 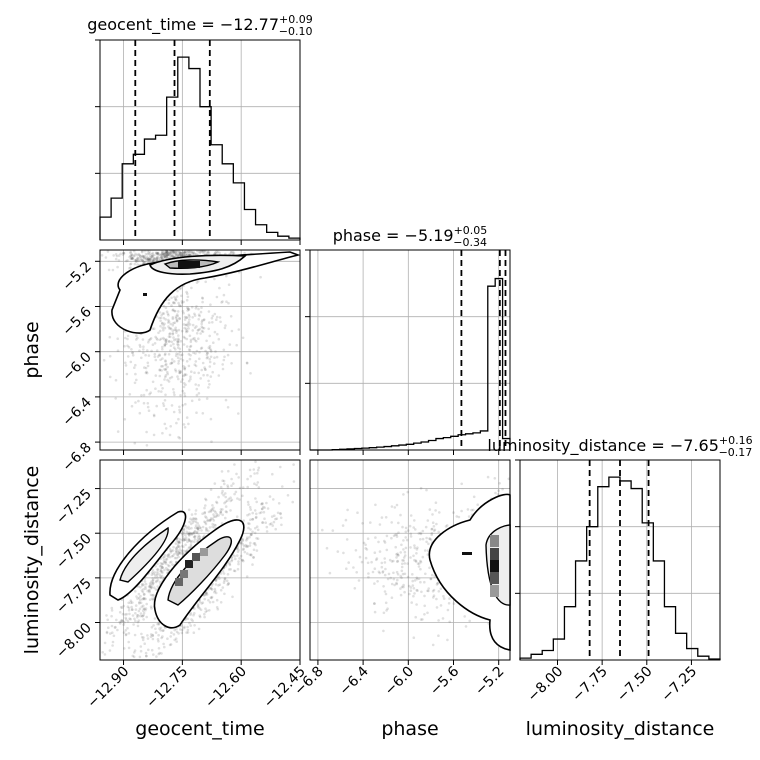 What do you see at coordinates (32, 560) in the screenshot?
I see `ylabel-luminosity_distance: luminosity_distance` at bounding box center [32, 560].